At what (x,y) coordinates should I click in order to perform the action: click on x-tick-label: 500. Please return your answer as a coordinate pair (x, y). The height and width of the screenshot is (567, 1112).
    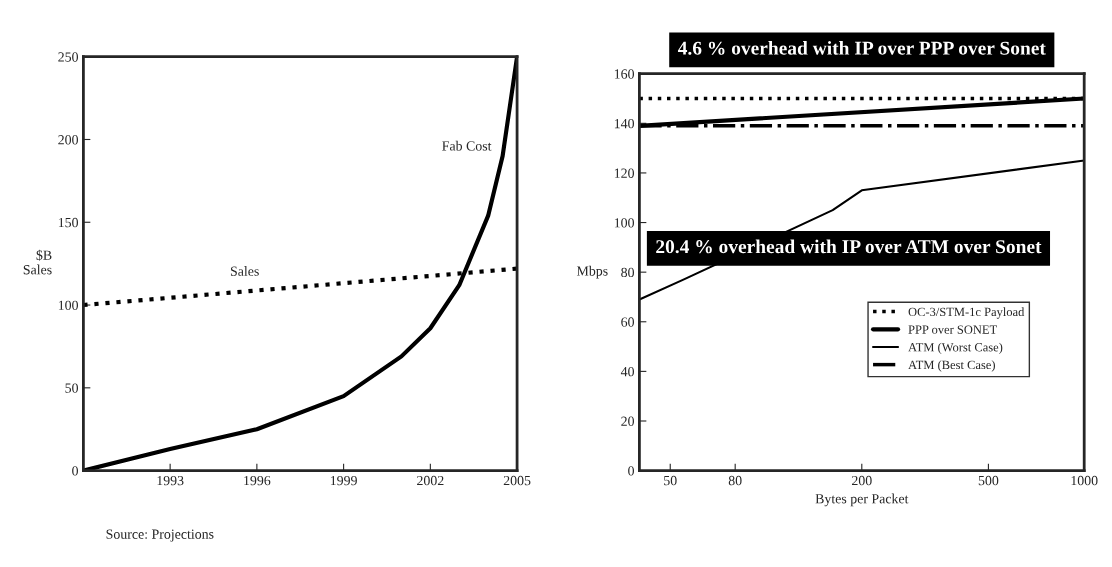
    Looking at the image, I should click on (988, 480).